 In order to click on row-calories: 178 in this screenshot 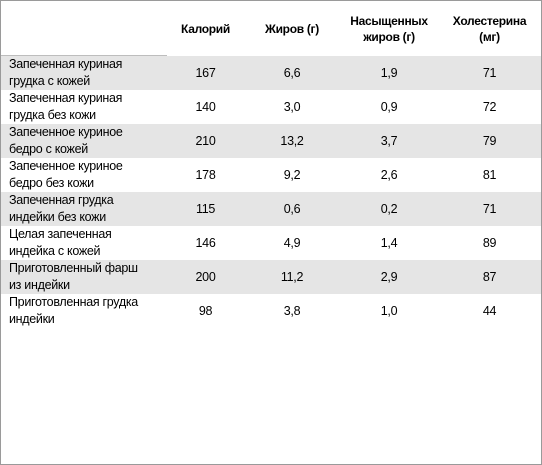, I will do `click(205, 175)`.